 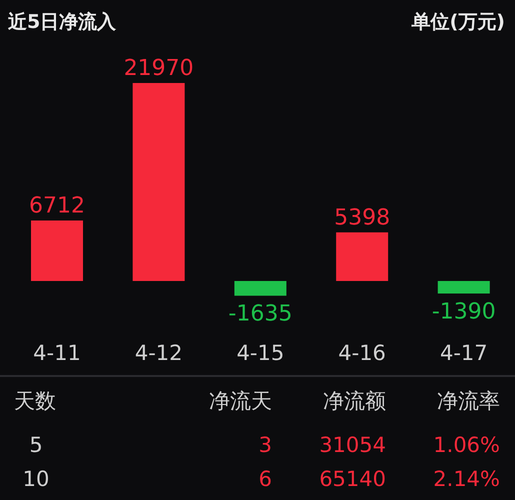 What do you see at coordinates (62, 22) in the screenshot?
I see `chart-title: 近5日净流入` at bounding box center [62, 22].